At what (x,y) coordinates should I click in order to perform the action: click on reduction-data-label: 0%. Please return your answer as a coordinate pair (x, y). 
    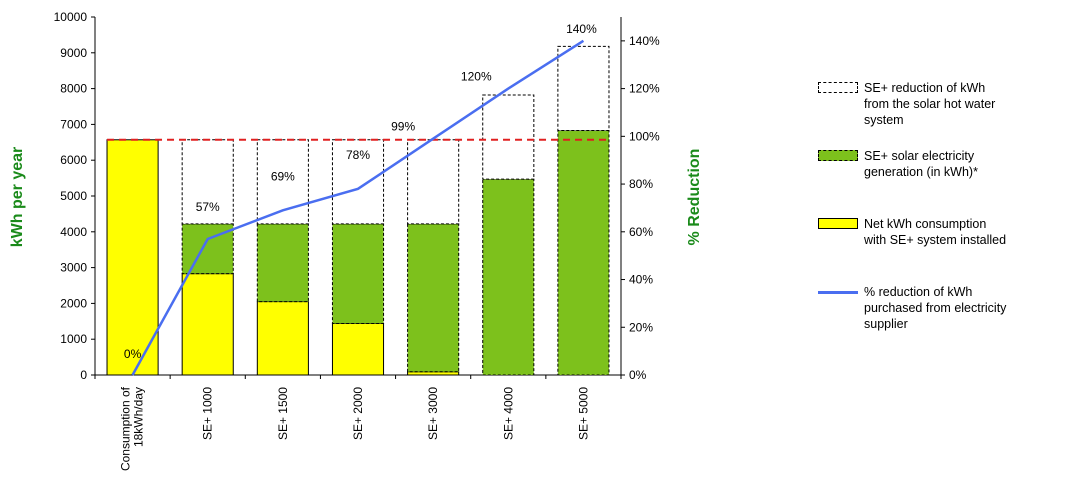
    Looking at the image, I should click on (133, 354).